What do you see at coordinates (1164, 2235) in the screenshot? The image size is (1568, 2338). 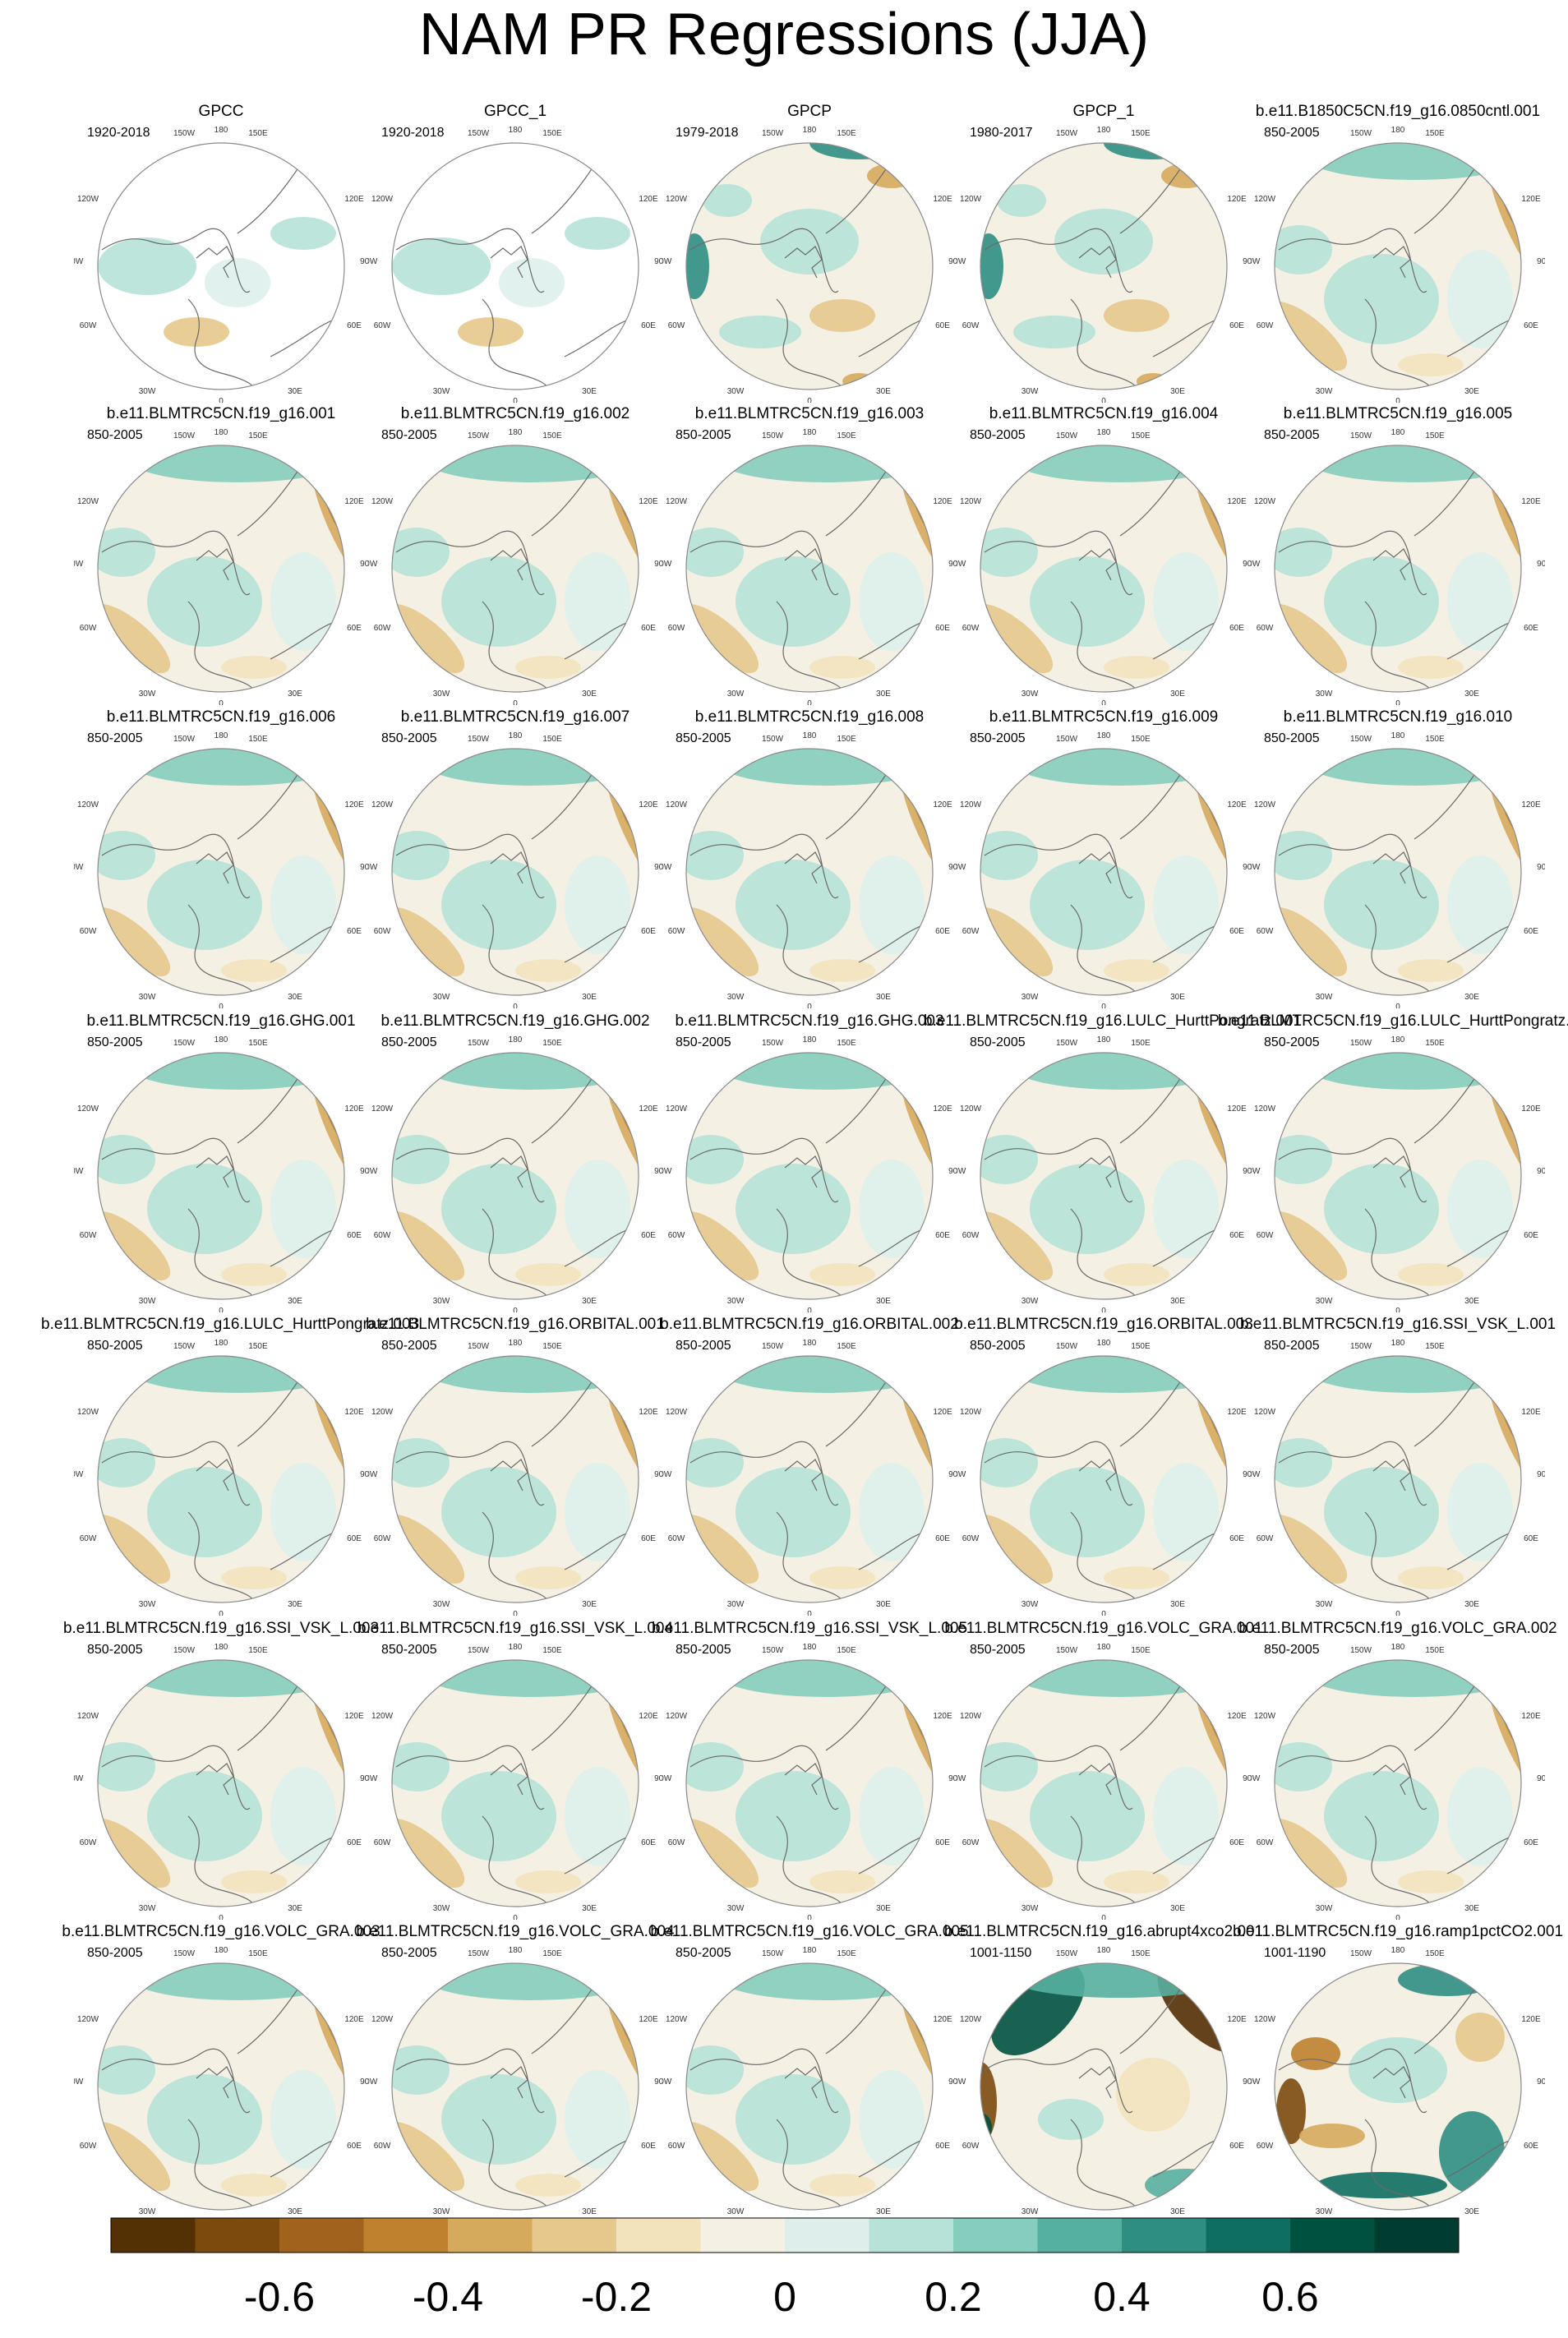 I see `colorbar-swatch` at bounding box center [1164, 2235].